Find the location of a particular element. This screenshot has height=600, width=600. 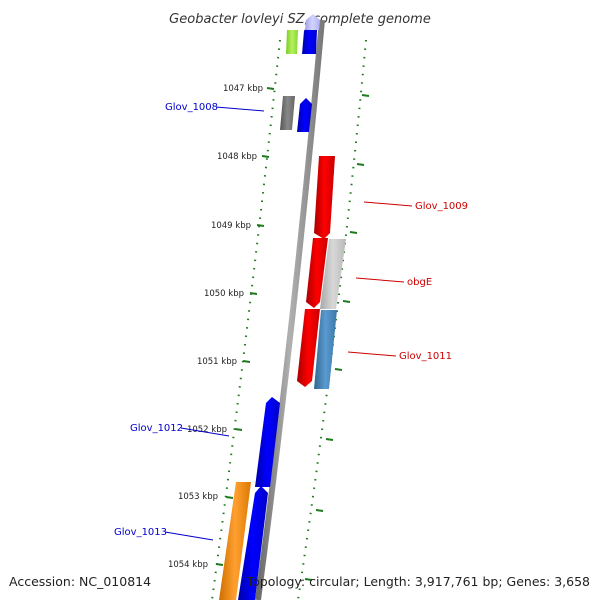

gene-label: obgE is located at coordinates (419, 282).